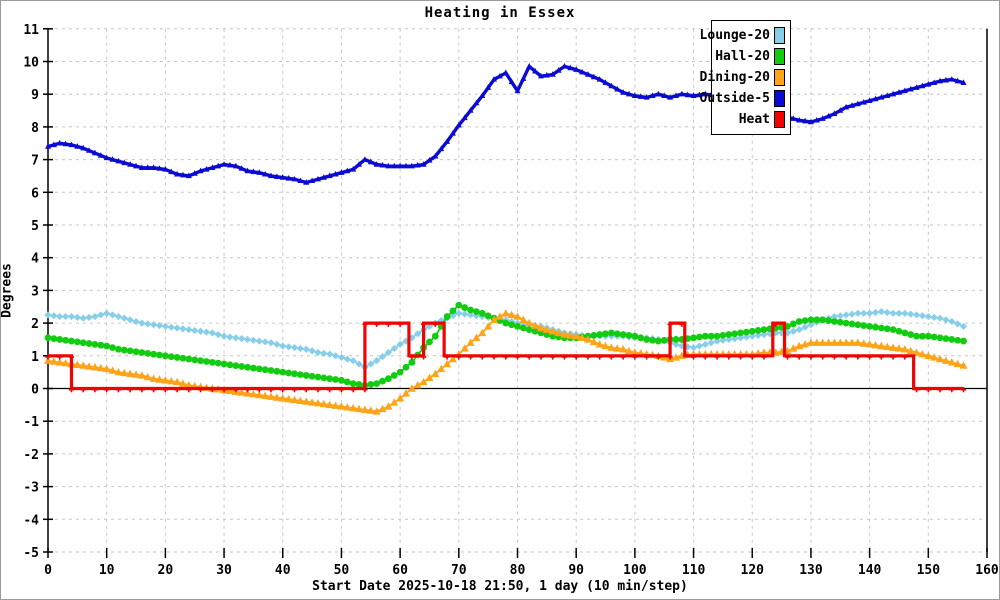 The height and width of the screenshot is (600, 1000). I want to click on legend-row-hall-20: Hall-20, so click(750, 56).